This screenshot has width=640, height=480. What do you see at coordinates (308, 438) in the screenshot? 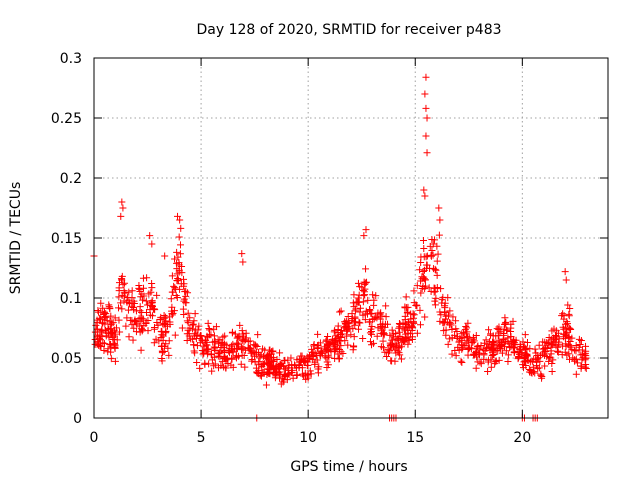
I see `x-tick-label: 10` at bounding box center [308, 438].